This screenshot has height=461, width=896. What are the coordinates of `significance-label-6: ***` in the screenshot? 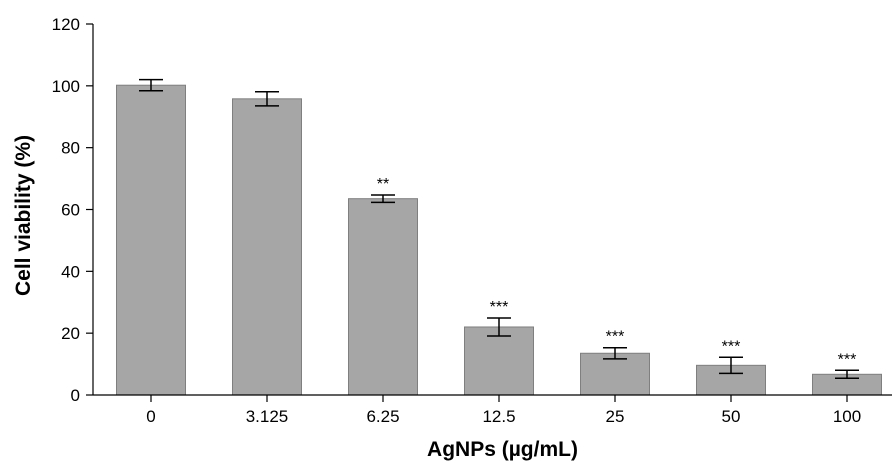 It's located at (847, 359).